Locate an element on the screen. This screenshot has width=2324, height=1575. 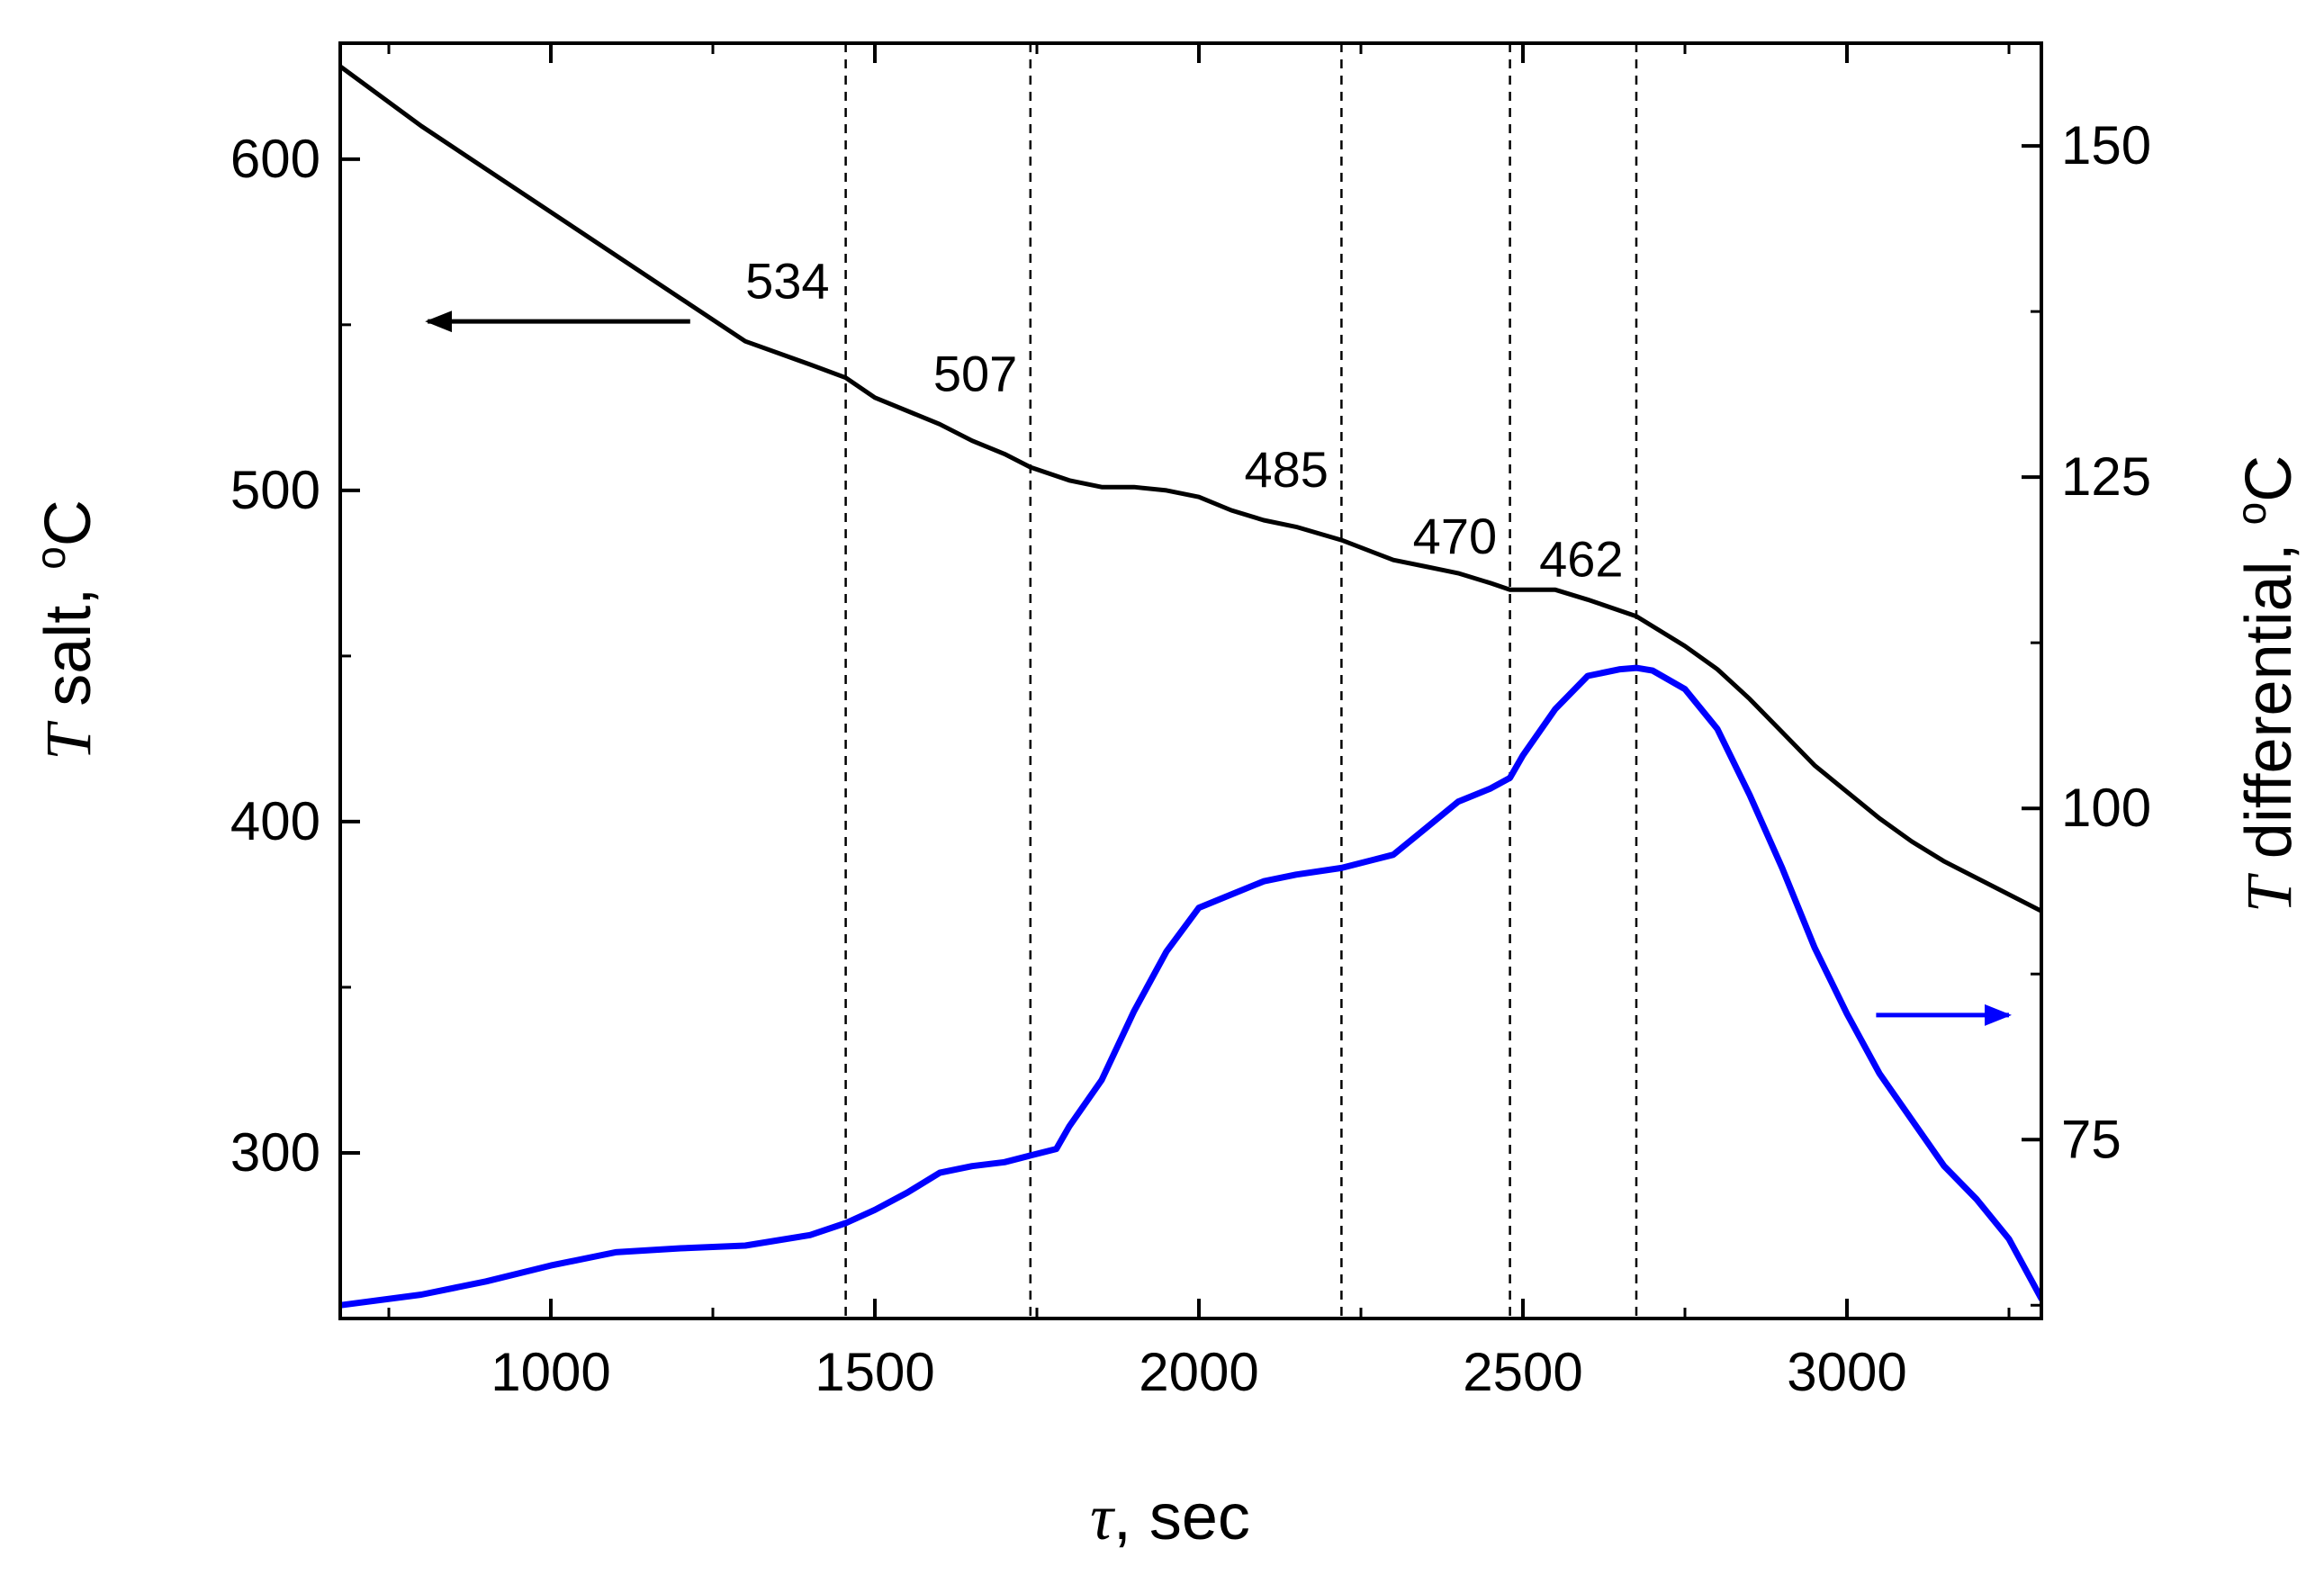
y-right-tick-label: 75 is located at coordinates (2091, 1139).